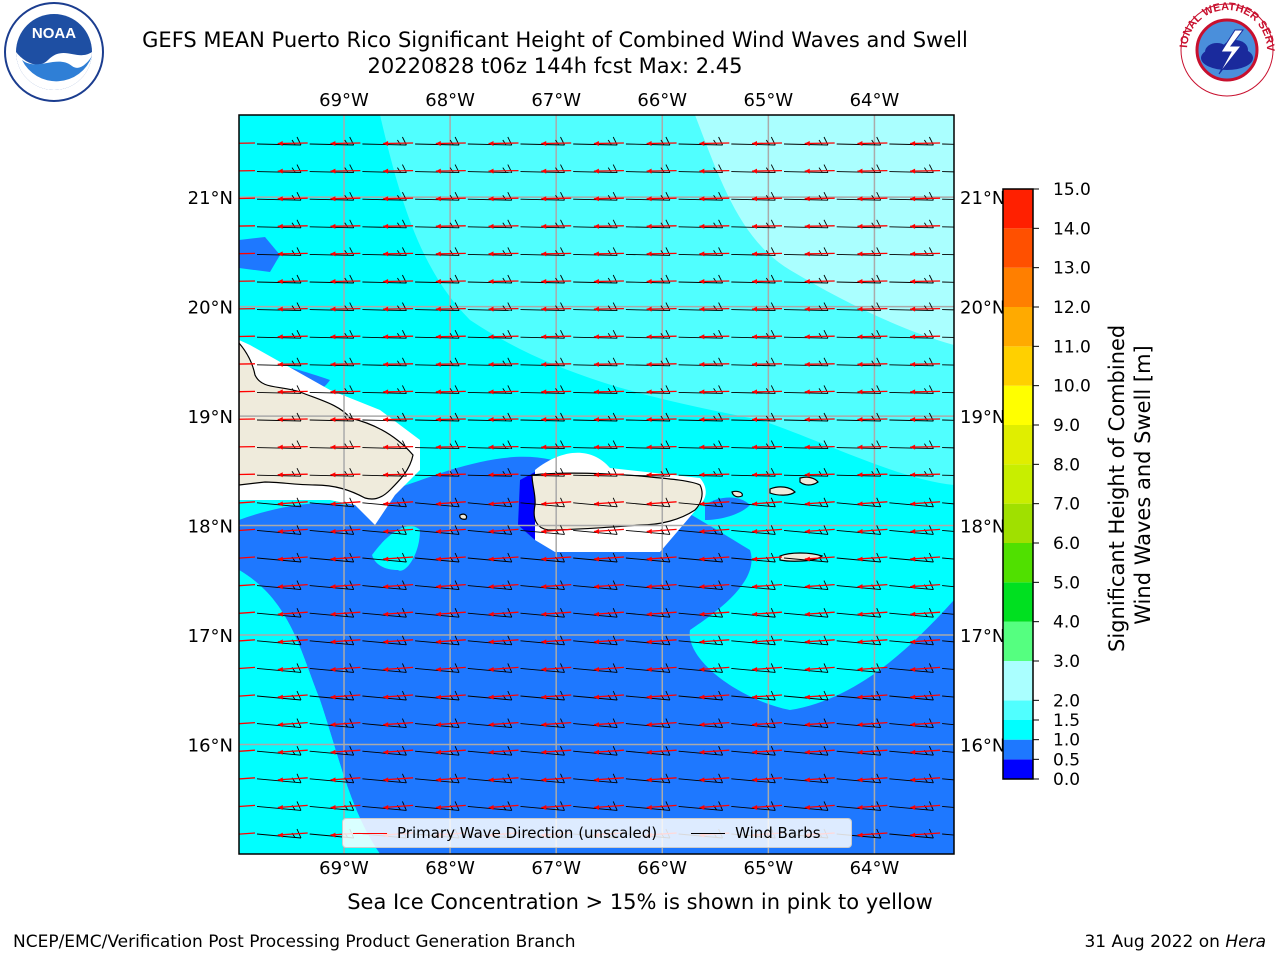  What do you see at coordinates (463, 516) in the screenshot?
I see `land-mona-island` at bounding box center [463, 516].